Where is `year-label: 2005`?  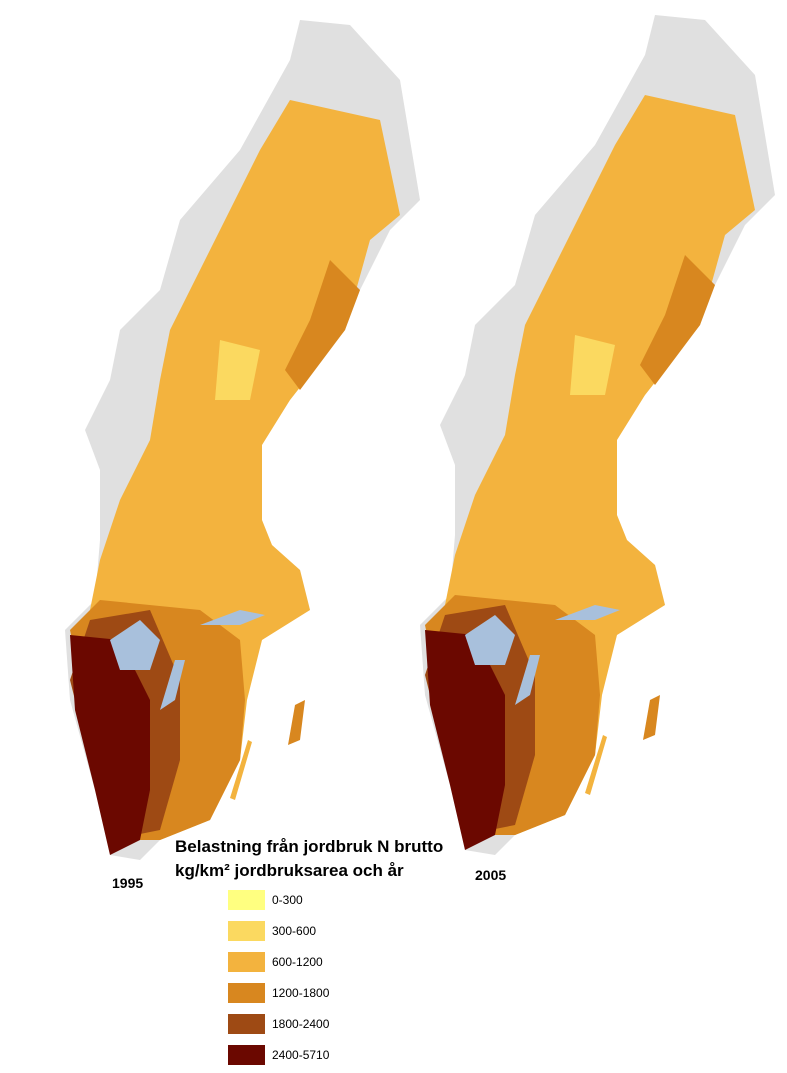
year-label: 2005 is located at coordinates (490, 875).